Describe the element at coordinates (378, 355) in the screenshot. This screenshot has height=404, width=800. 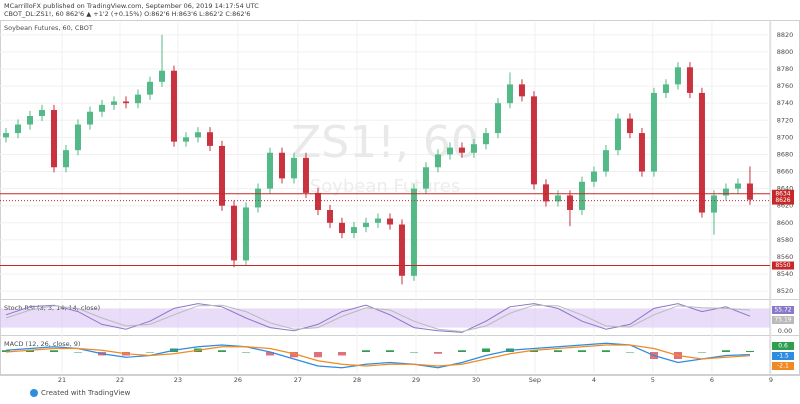
I see `macd-line` at that location.